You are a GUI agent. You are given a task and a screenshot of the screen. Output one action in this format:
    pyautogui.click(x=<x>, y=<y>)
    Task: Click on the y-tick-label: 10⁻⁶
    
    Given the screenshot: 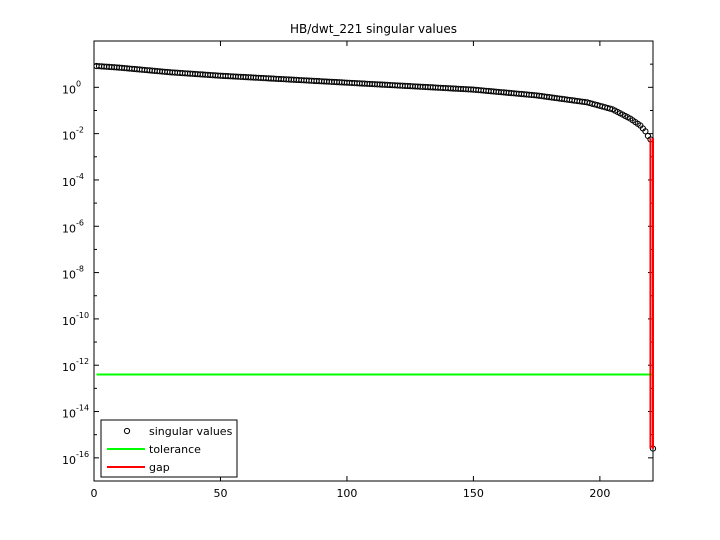 What is the action you would take?
    pyautogui.click(x=73, y=226)
    